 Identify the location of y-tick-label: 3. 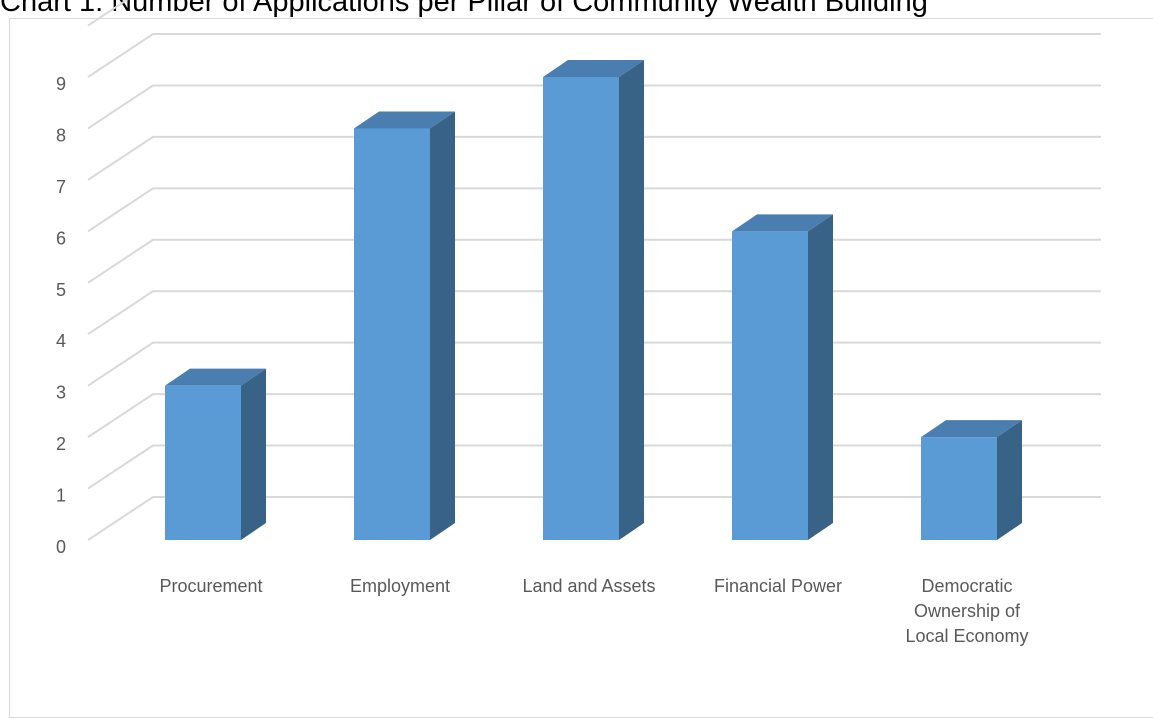
(61, 393).